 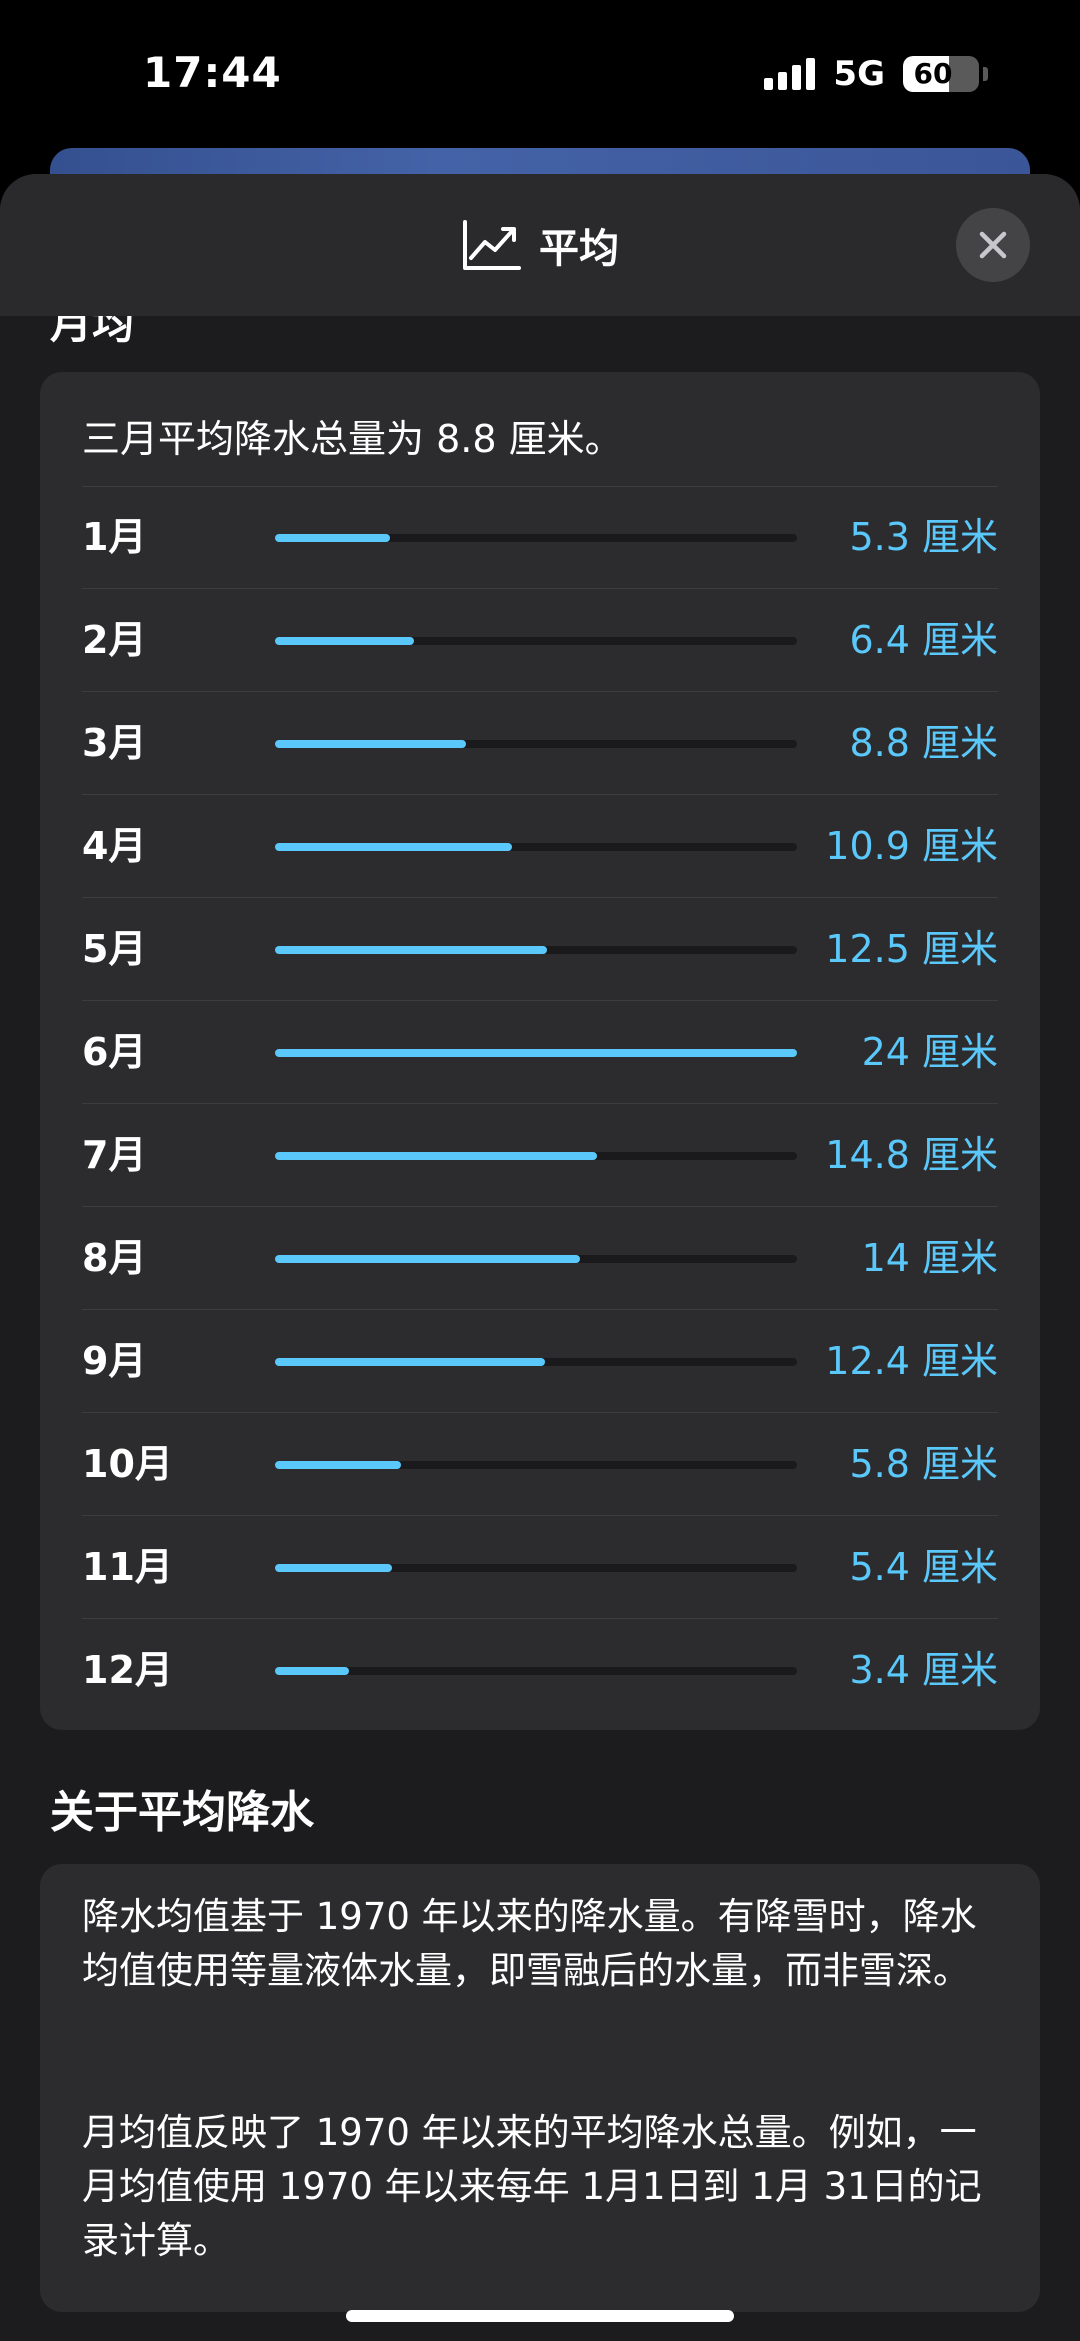 I want to click on month-row: 4月 10.9 厘米, so click(x=540, y=846).